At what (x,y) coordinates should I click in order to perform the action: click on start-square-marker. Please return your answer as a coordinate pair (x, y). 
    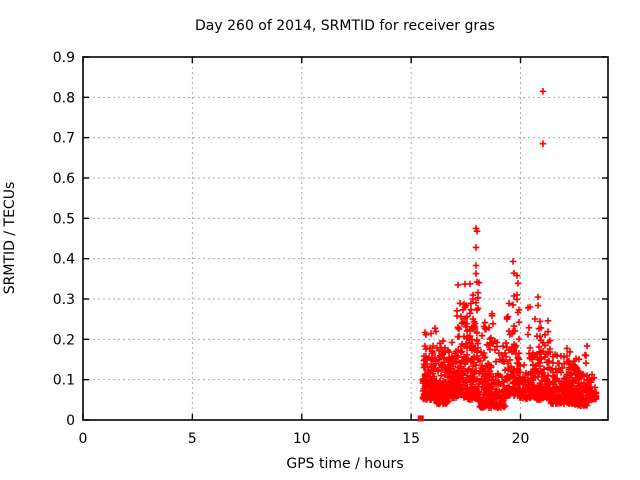
    Looking at the image, I should click on (420, 418).